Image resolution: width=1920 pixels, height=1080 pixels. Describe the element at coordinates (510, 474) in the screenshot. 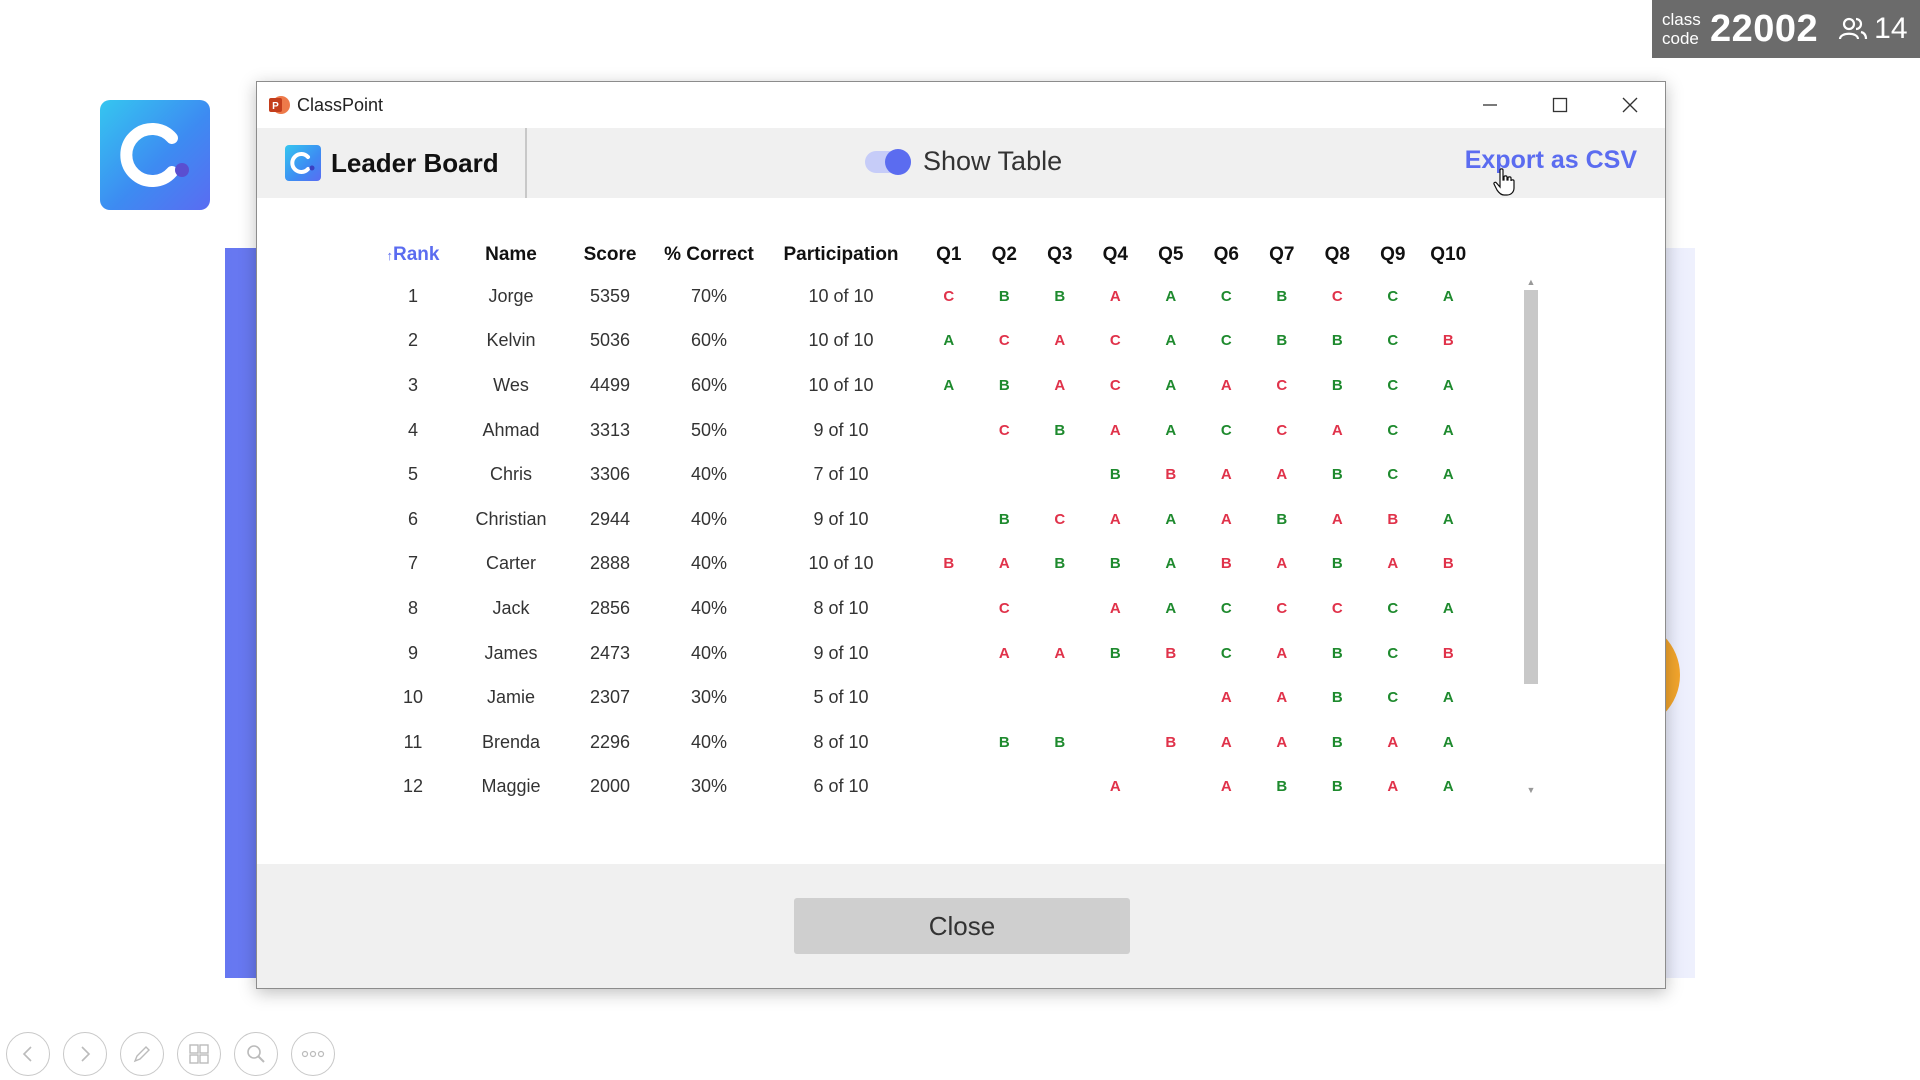

I see `cell-name: Chris` at that location.